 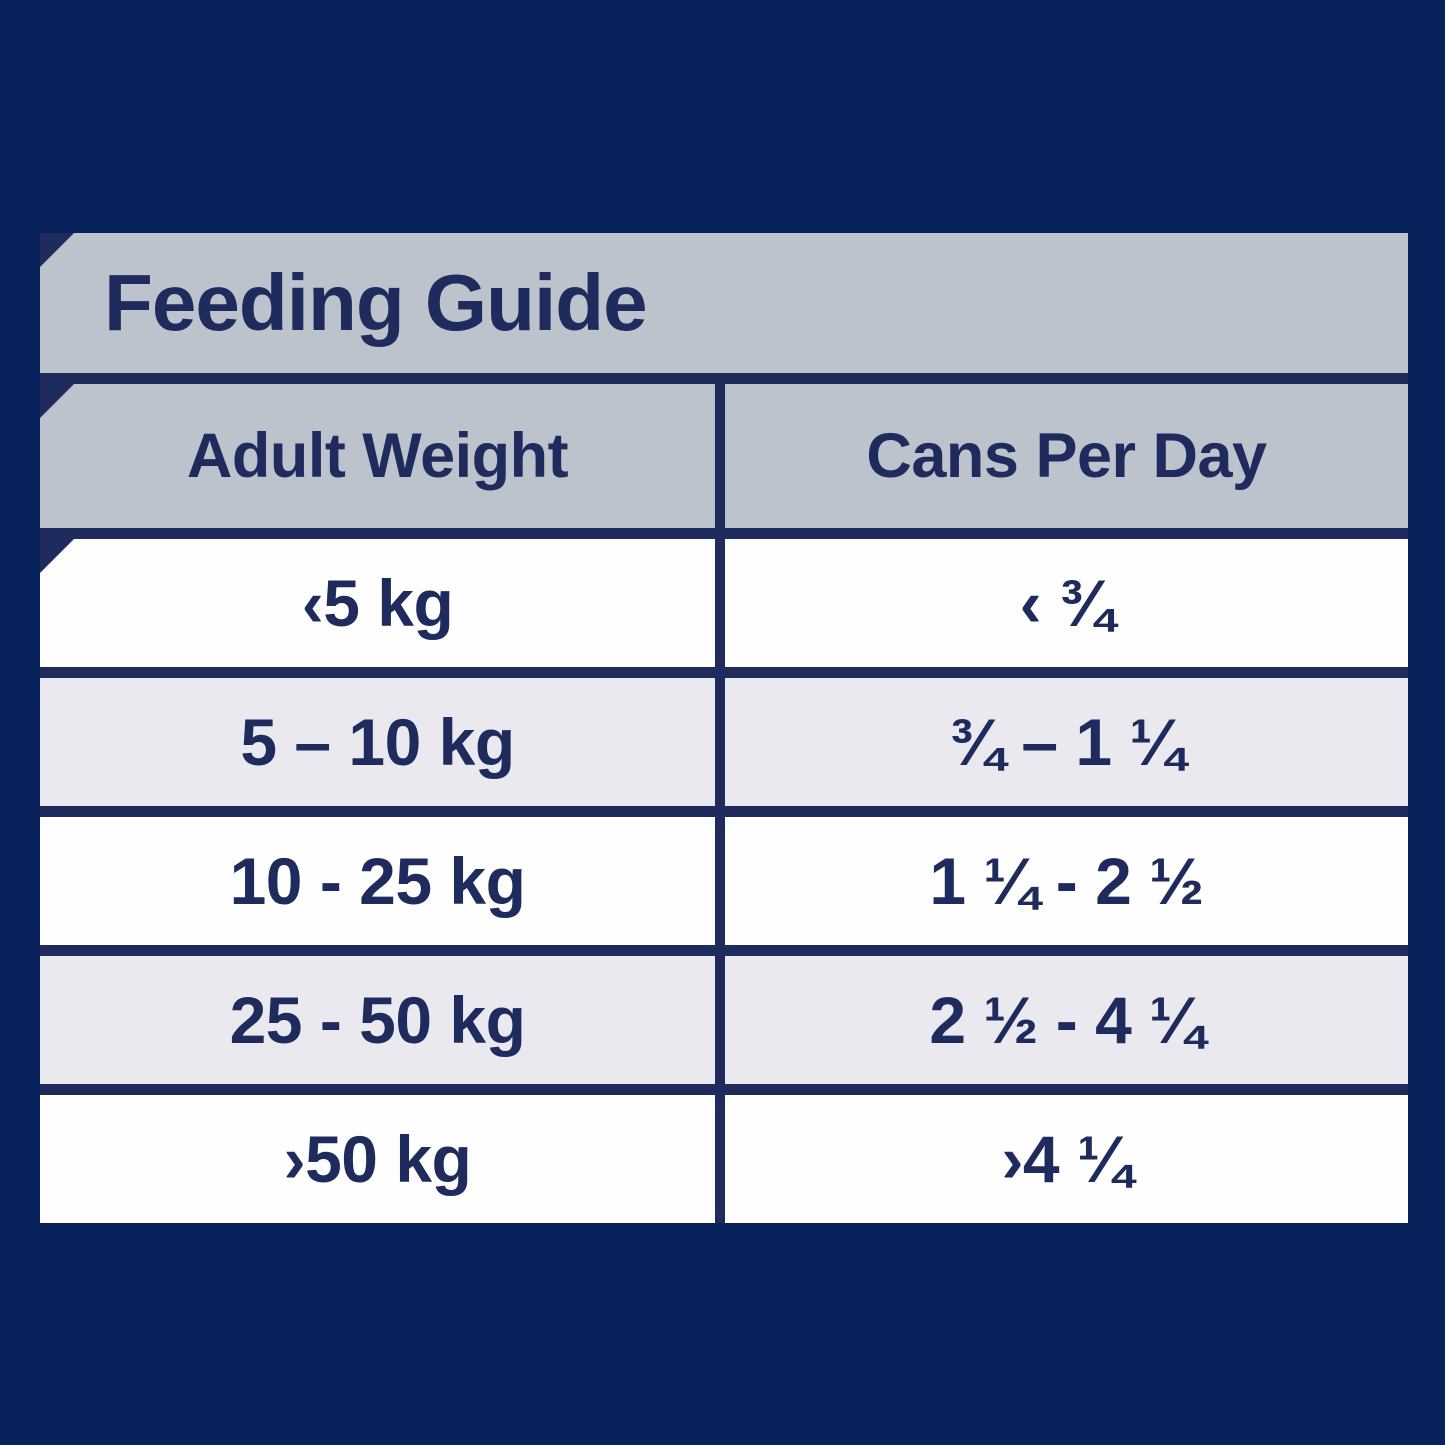 I want to click on feeding-guide-title-banner: Feeding Guide, so click(x=724, y=303).